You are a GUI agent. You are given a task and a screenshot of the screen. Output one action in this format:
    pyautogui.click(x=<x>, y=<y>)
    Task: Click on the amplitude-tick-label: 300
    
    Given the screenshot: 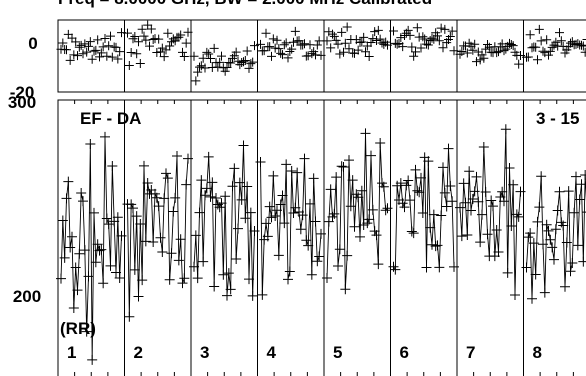 What is the action you would take?
    pyautogui.click(x=22, y=102)
    